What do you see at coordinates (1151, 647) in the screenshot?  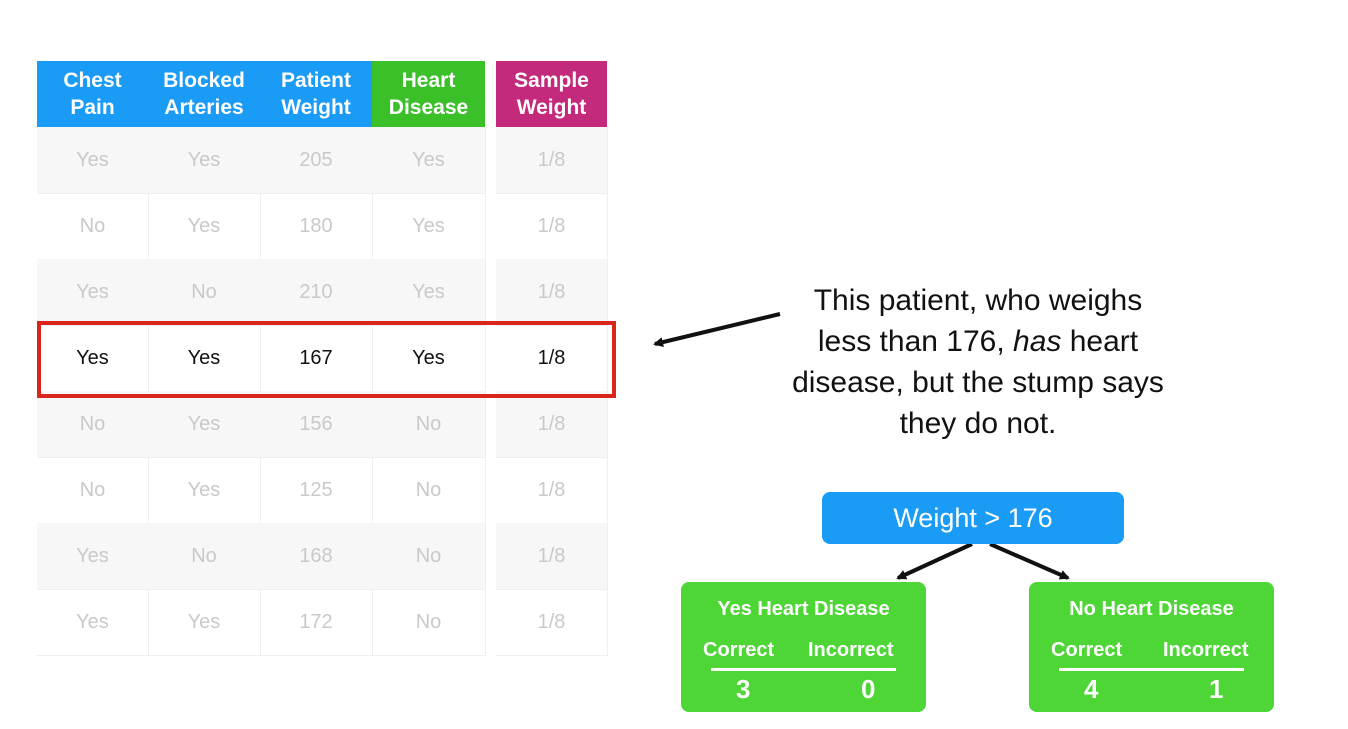 I see `leaf-no-heart-disease: No Heart Disease Correct Incorrect 4 1` at bounding box center [1151, 647].